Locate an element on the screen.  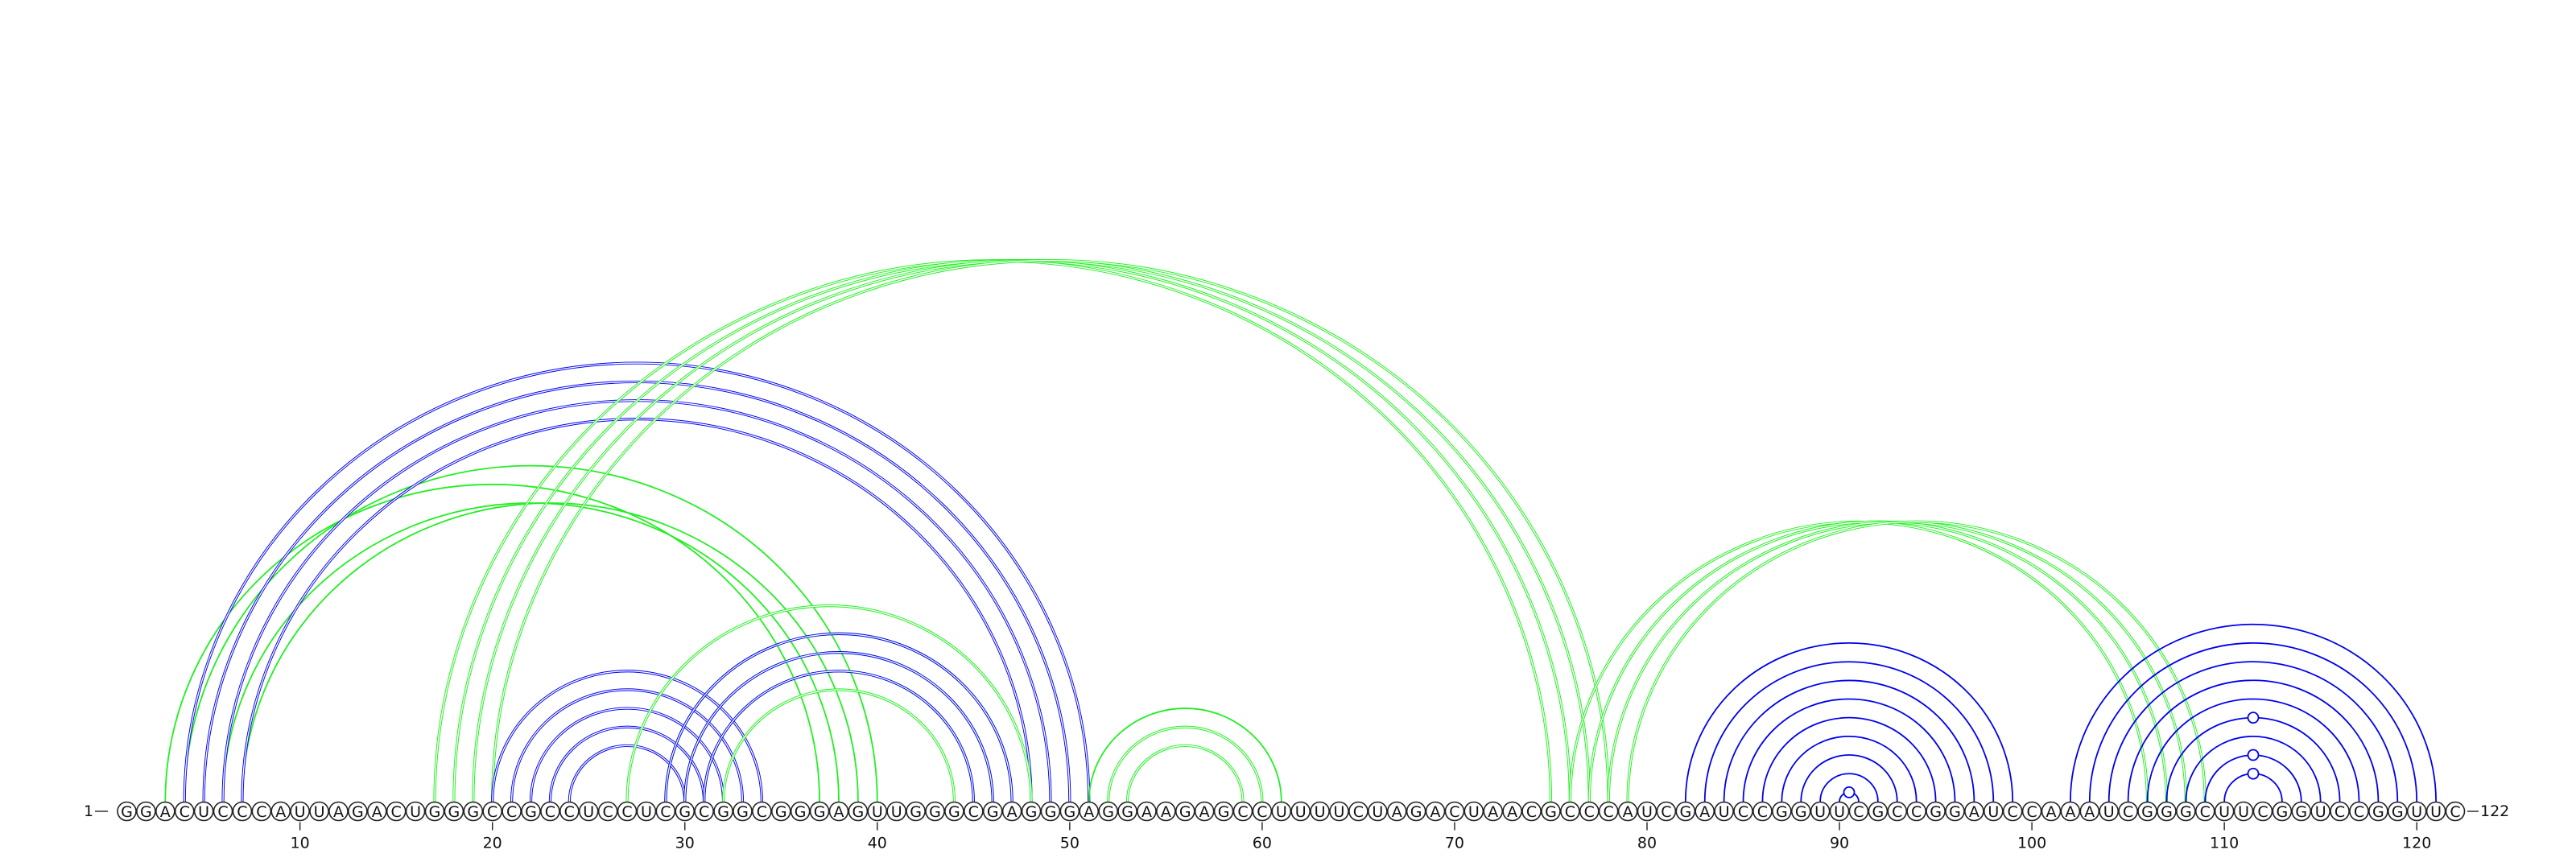
nucleotide-letter-41: U is located at coordinates (896, 812).